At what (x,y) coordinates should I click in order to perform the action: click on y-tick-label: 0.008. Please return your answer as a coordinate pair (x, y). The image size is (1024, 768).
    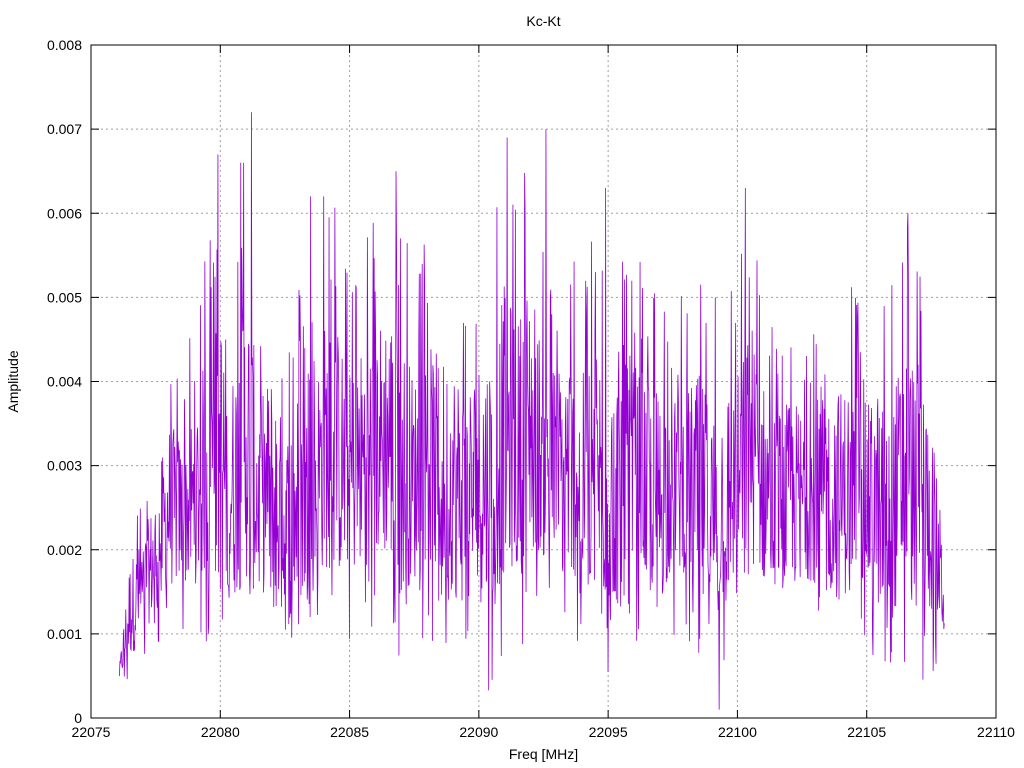
    Looking at the image, I should click on (64, 45).